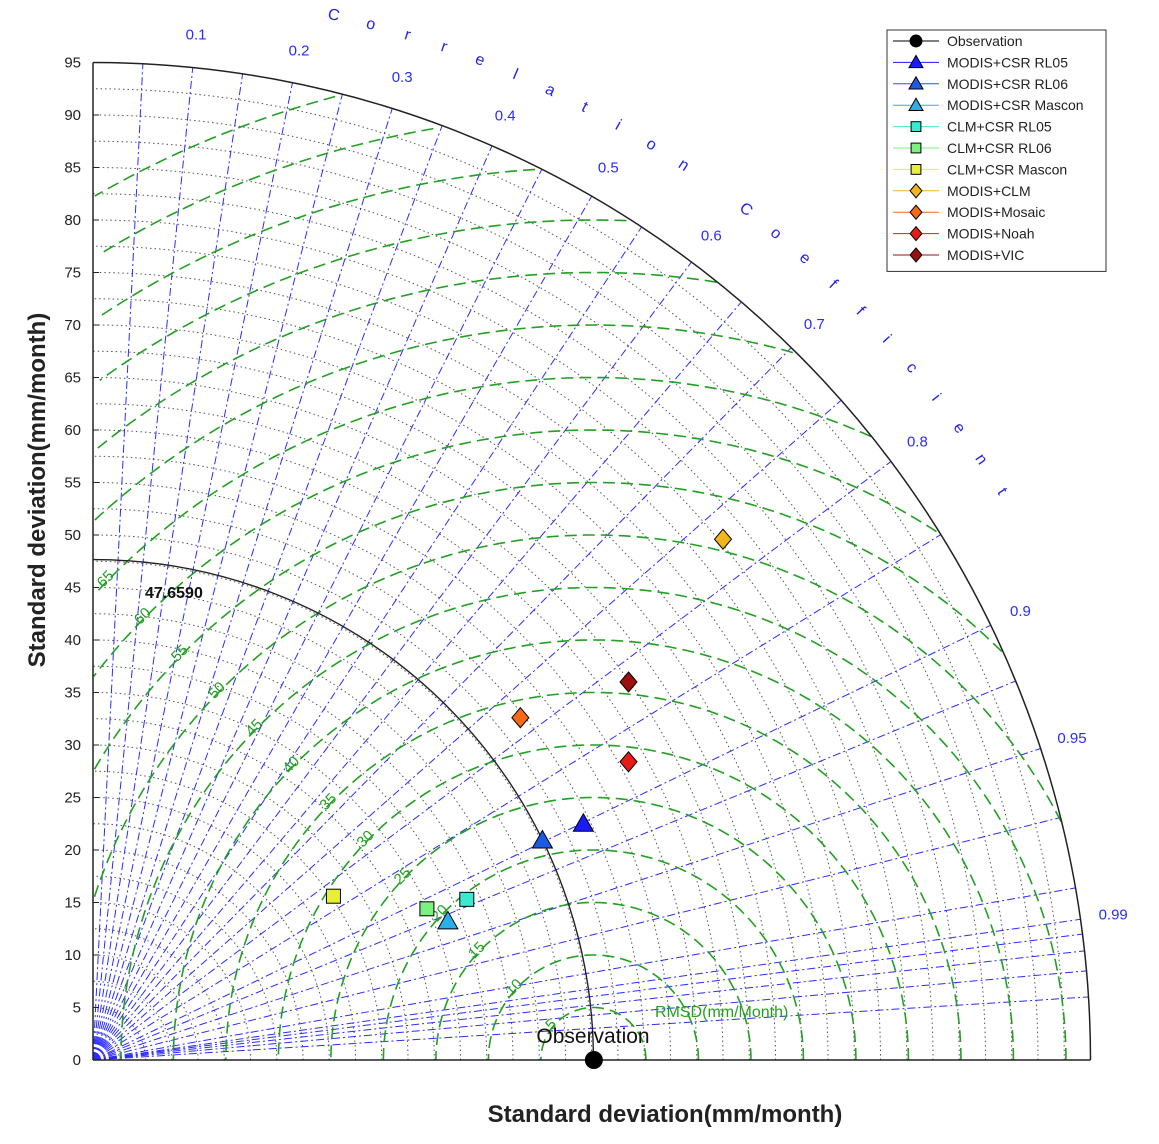 This screenshot has height=1144, width=1159. Describe the element at coordinates (77, 1008) in the screenshot. I see `std-tick-label: 5` at that location.